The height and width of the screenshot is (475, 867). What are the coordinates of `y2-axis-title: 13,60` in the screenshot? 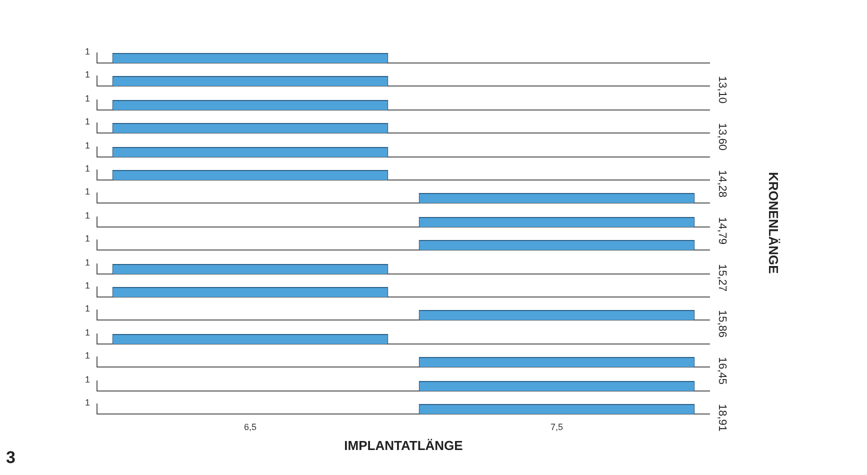 It's located at (722, 137).